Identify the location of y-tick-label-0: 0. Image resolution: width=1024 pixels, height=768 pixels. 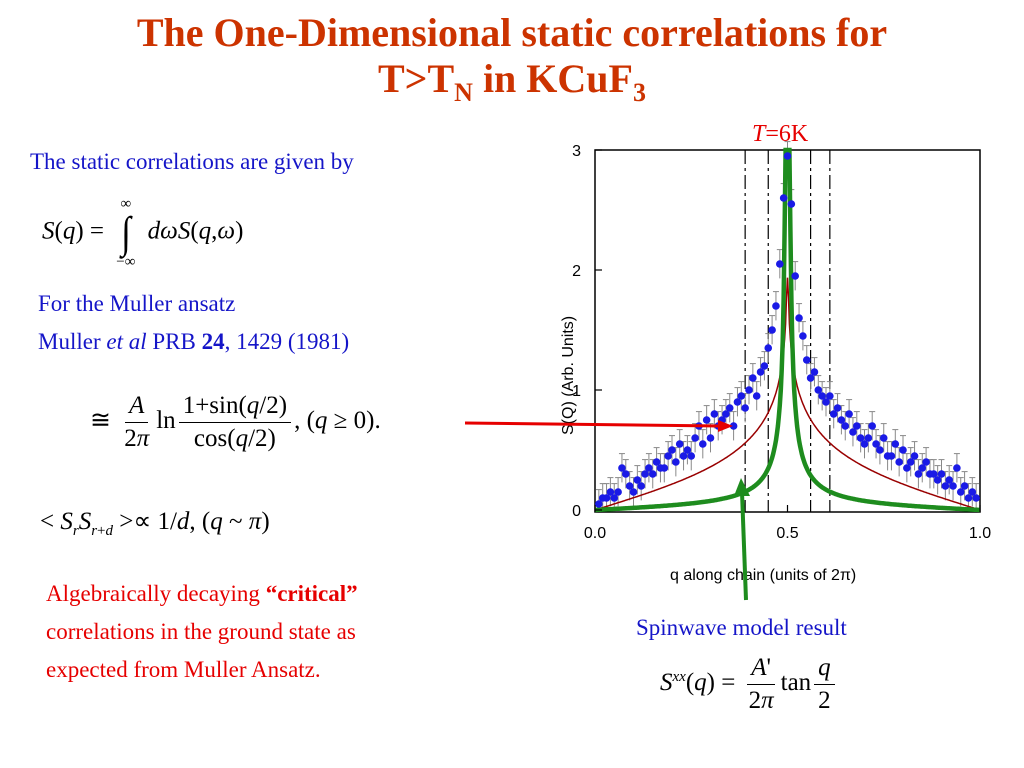
(576, 511).